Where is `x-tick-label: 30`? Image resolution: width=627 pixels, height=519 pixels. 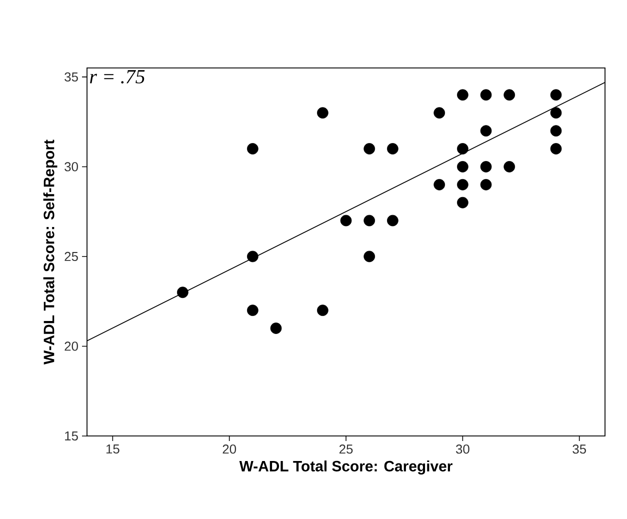 x-tick-label: 30 is located at coordinates (463, 449).